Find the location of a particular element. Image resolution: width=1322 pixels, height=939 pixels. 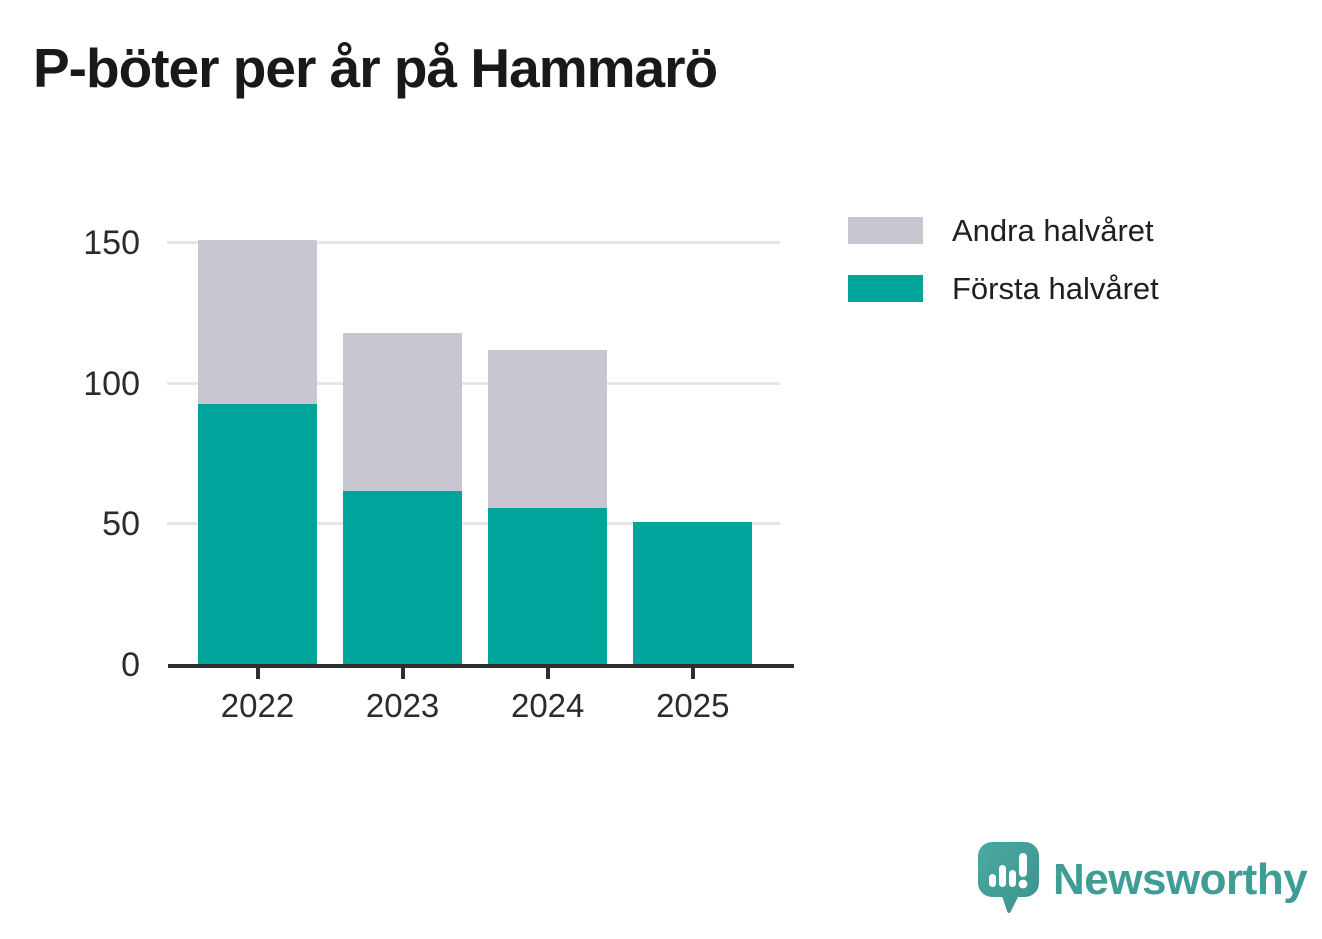

x-label-2024: 2024 is located at coordinates (547, 705).